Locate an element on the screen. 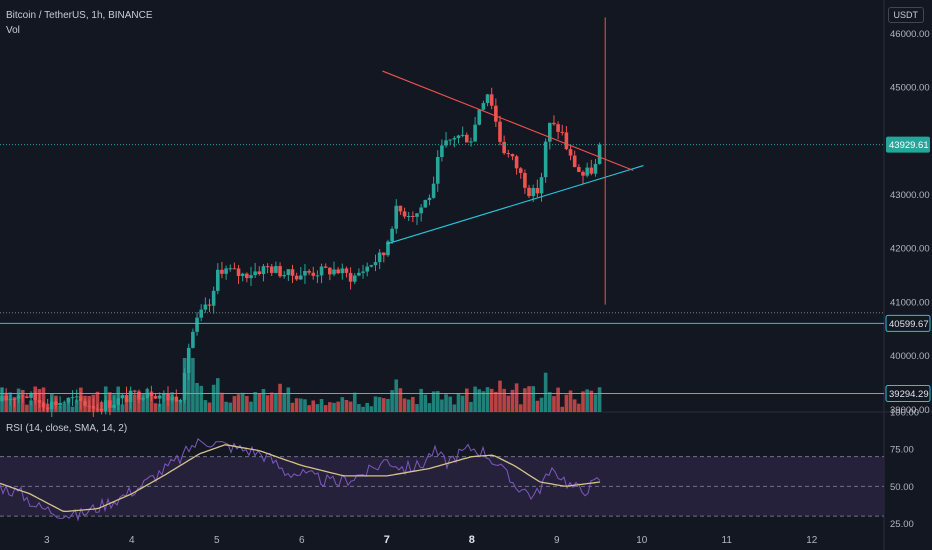 The image size is (932, 550). price-tick-label: 40000.00 is located at coordinates (910, 356).